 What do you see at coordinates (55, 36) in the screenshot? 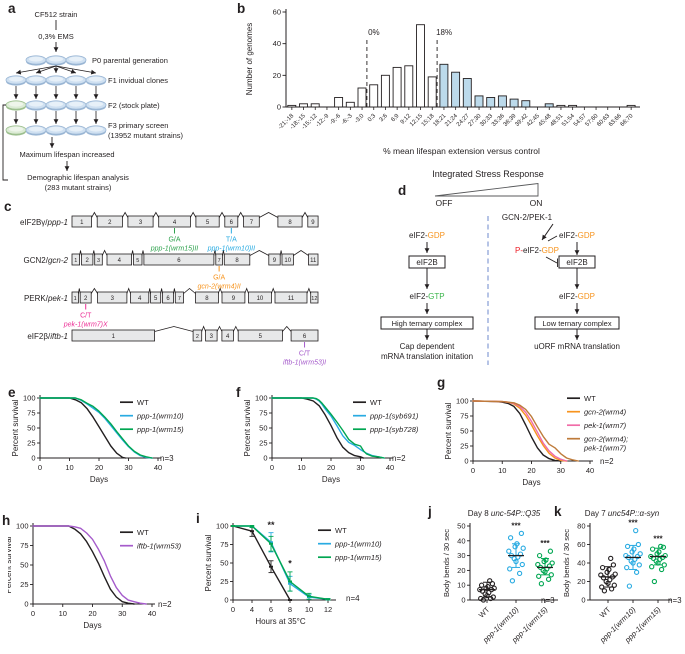
I see `svg-text: 0,3% EMS` at bounding box center [55, 36].